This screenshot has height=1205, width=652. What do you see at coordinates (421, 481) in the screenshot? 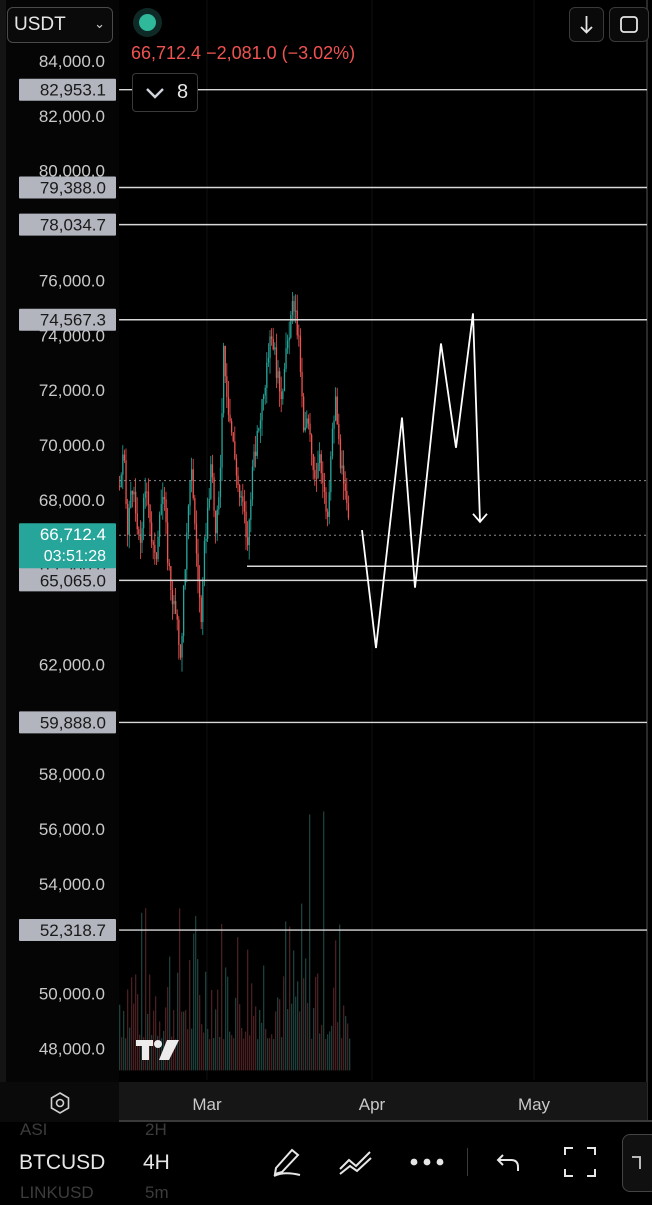
I see `projection-drawing-line` at bounding box center [421, 481].